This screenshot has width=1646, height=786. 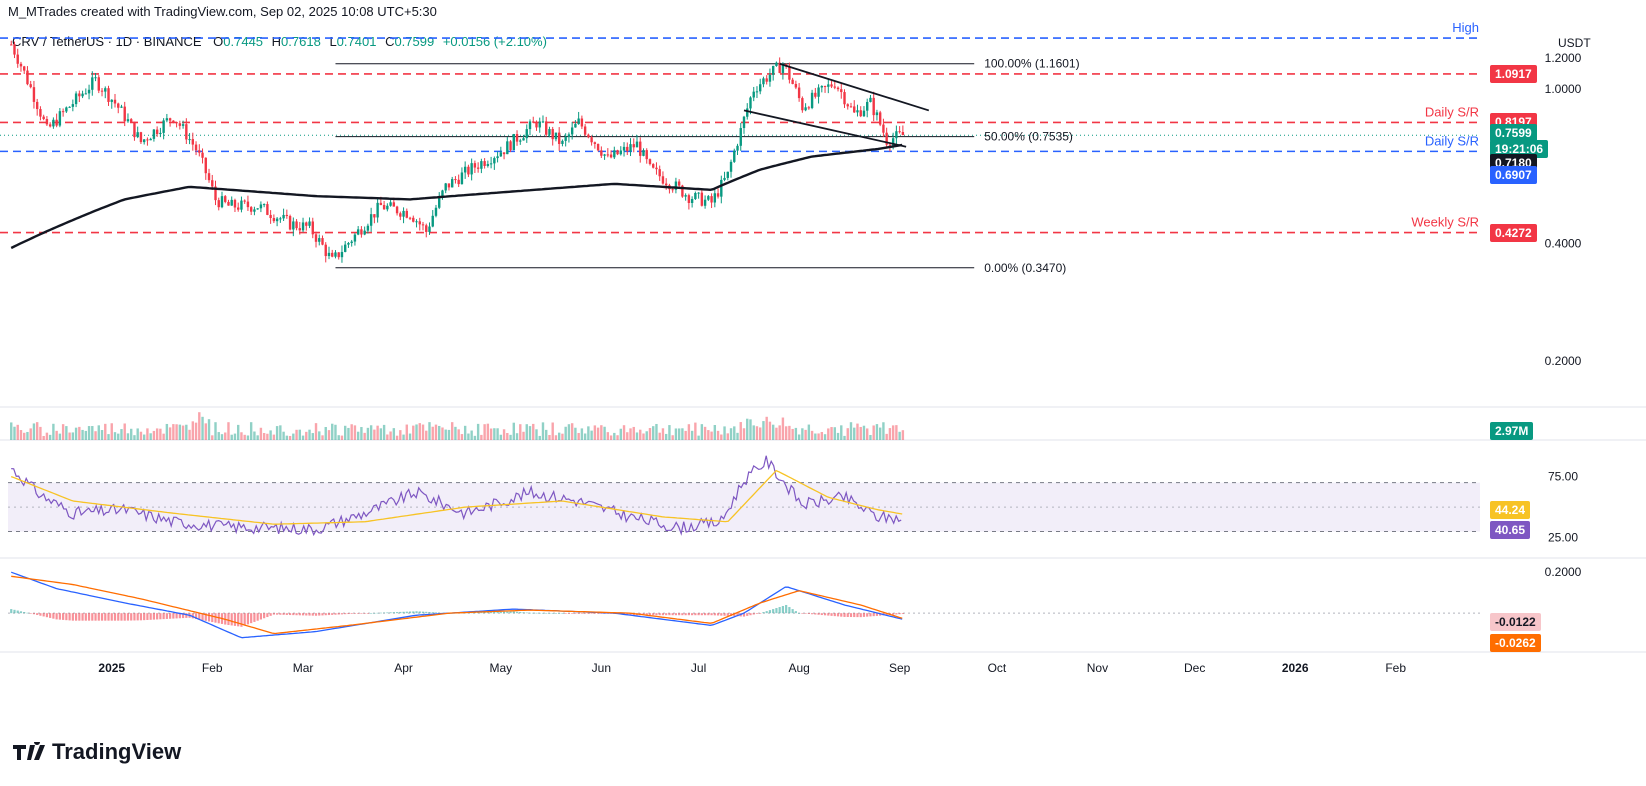 What do you see at coordinates (1563, 572) in the screenshot?
I see `macd-axis-tick: 0.2000` at bounding box center [1563, 572].